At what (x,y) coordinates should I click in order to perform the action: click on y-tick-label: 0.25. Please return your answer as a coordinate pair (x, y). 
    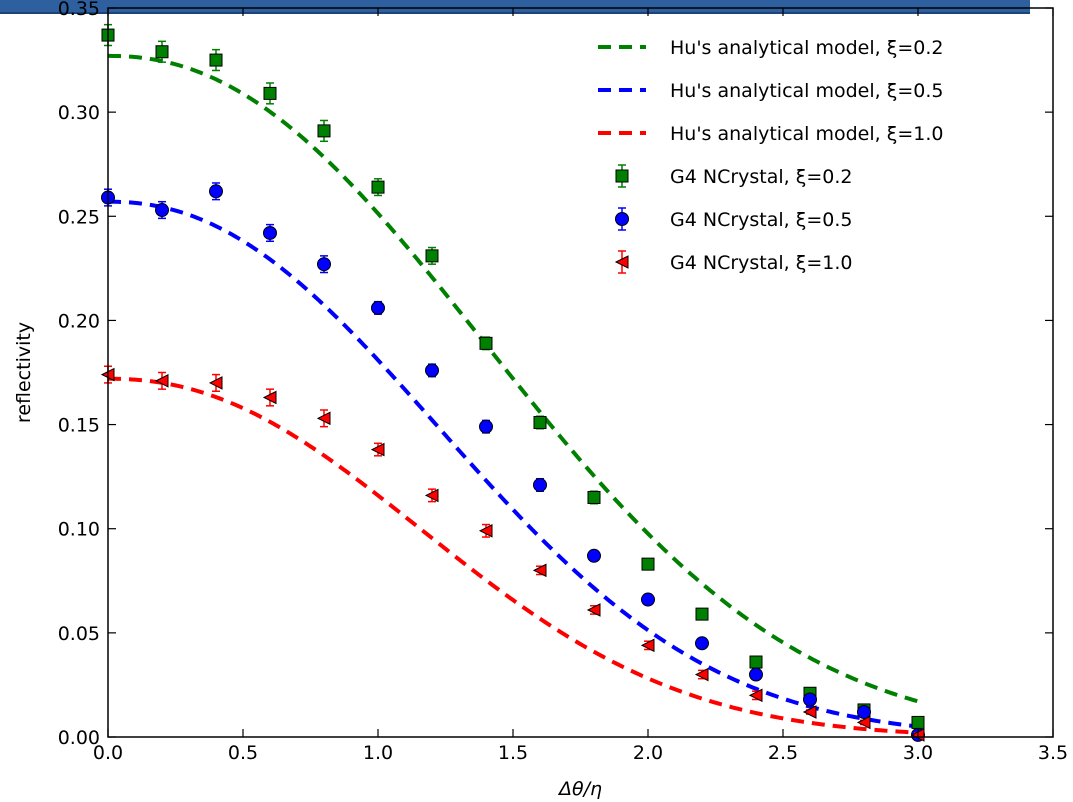
    Looking at the image, I should click on (79, 217).